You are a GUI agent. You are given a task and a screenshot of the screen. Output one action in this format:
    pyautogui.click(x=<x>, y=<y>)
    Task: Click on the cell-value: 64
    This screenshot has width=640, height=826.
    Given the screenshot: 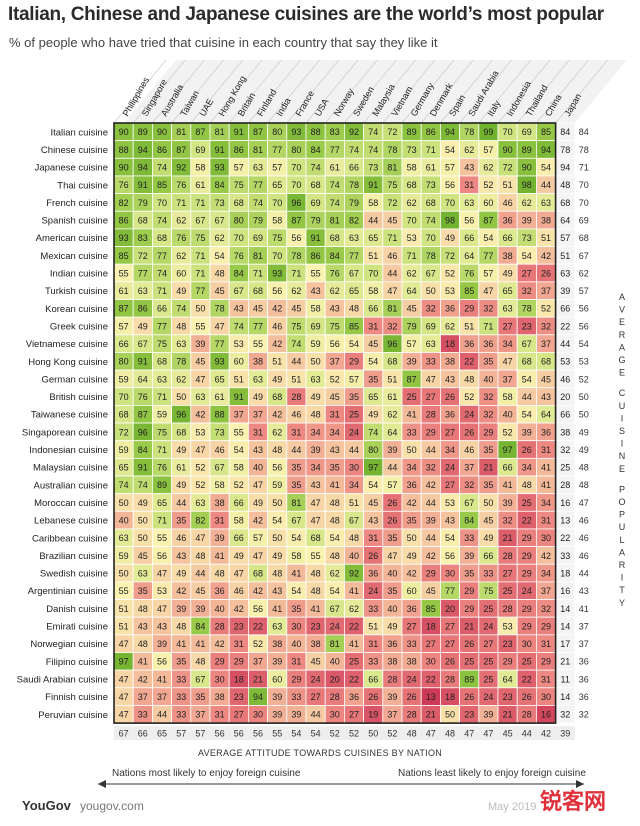 What is the action you would take?
    pyautogui.click(x=565, y=220)
    